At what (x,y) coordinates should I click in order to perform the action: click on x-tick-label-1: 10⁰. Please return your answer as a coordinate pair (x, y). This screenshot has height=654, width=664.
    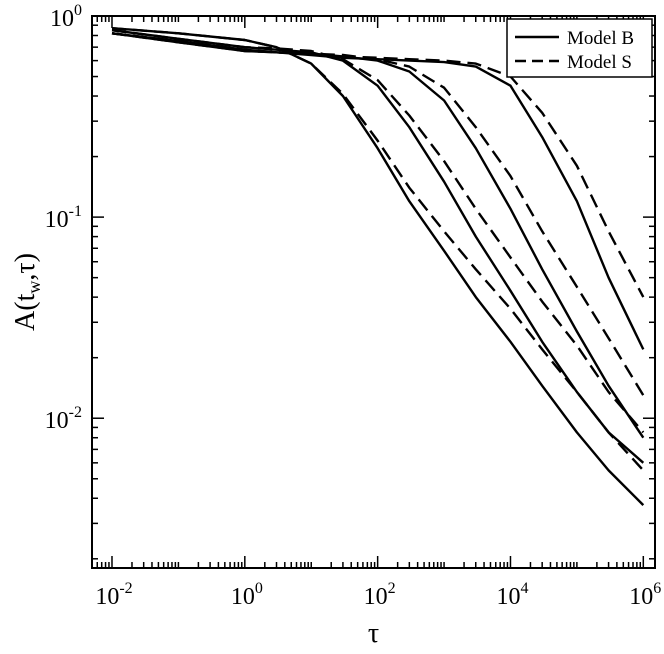
    Looking at the image, I should click on (247, 595).